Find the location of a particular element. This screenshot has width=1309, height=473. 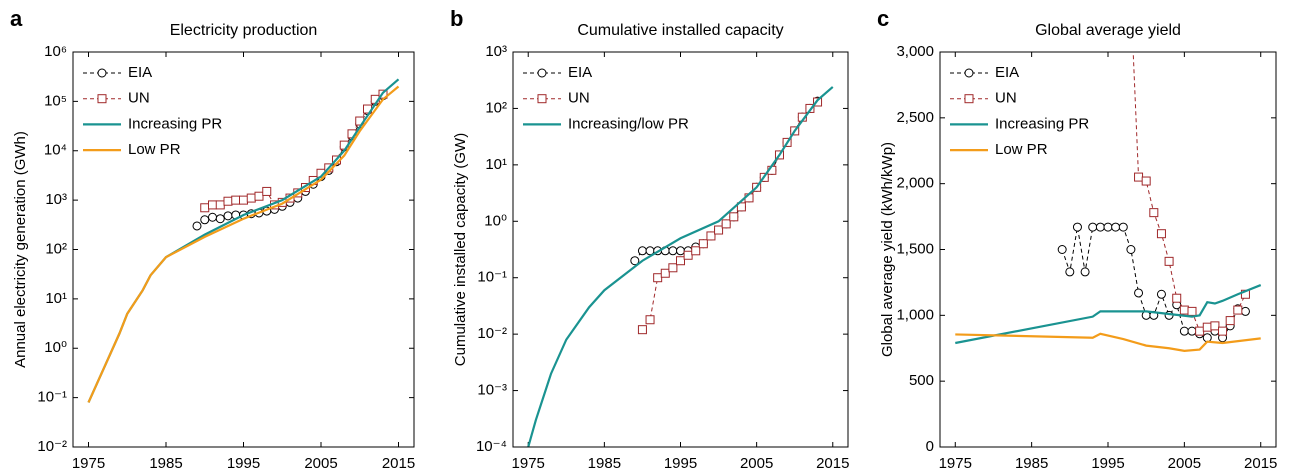

y-tick-label: 0 is located at coordinates (930, 446).